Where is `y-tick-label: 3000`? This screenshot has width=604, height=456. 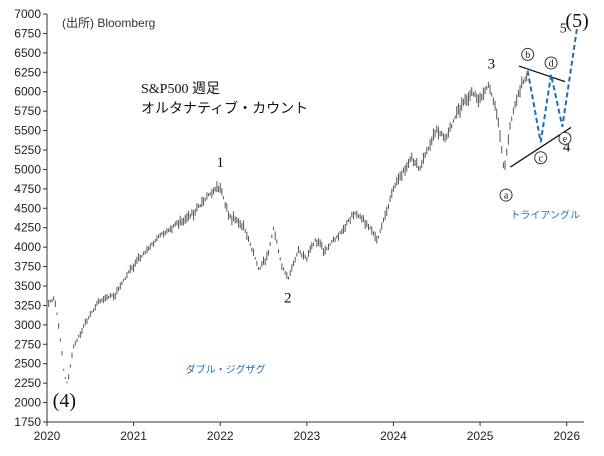 y-tick-label: 3000 is located at coordinates (27, 325).